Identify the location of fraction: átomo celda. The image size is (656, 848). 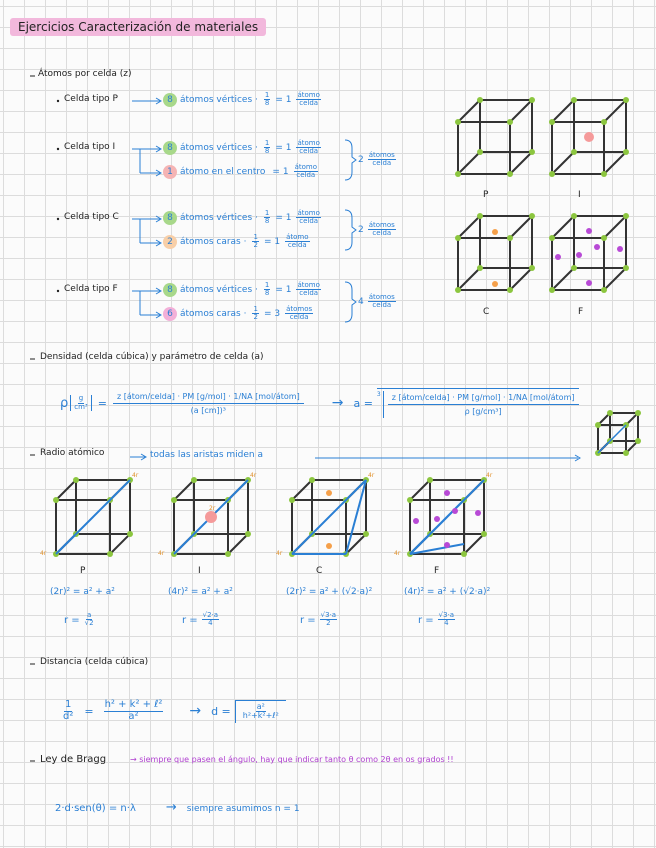
(308, 217).